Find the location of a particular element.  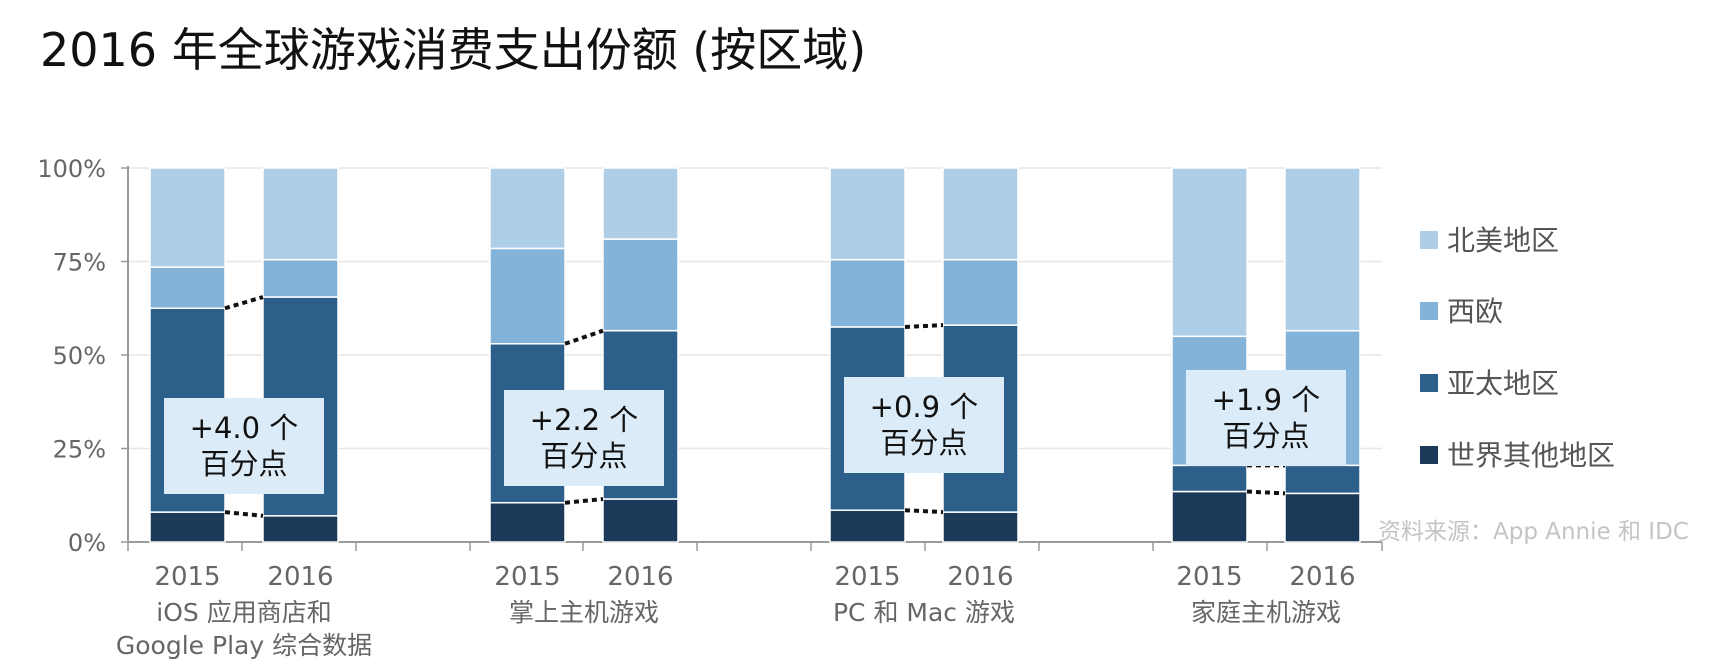

chart-title: 2016 年全球游戏消费支出份额 (按区域) is located at coordinates (453, 50).